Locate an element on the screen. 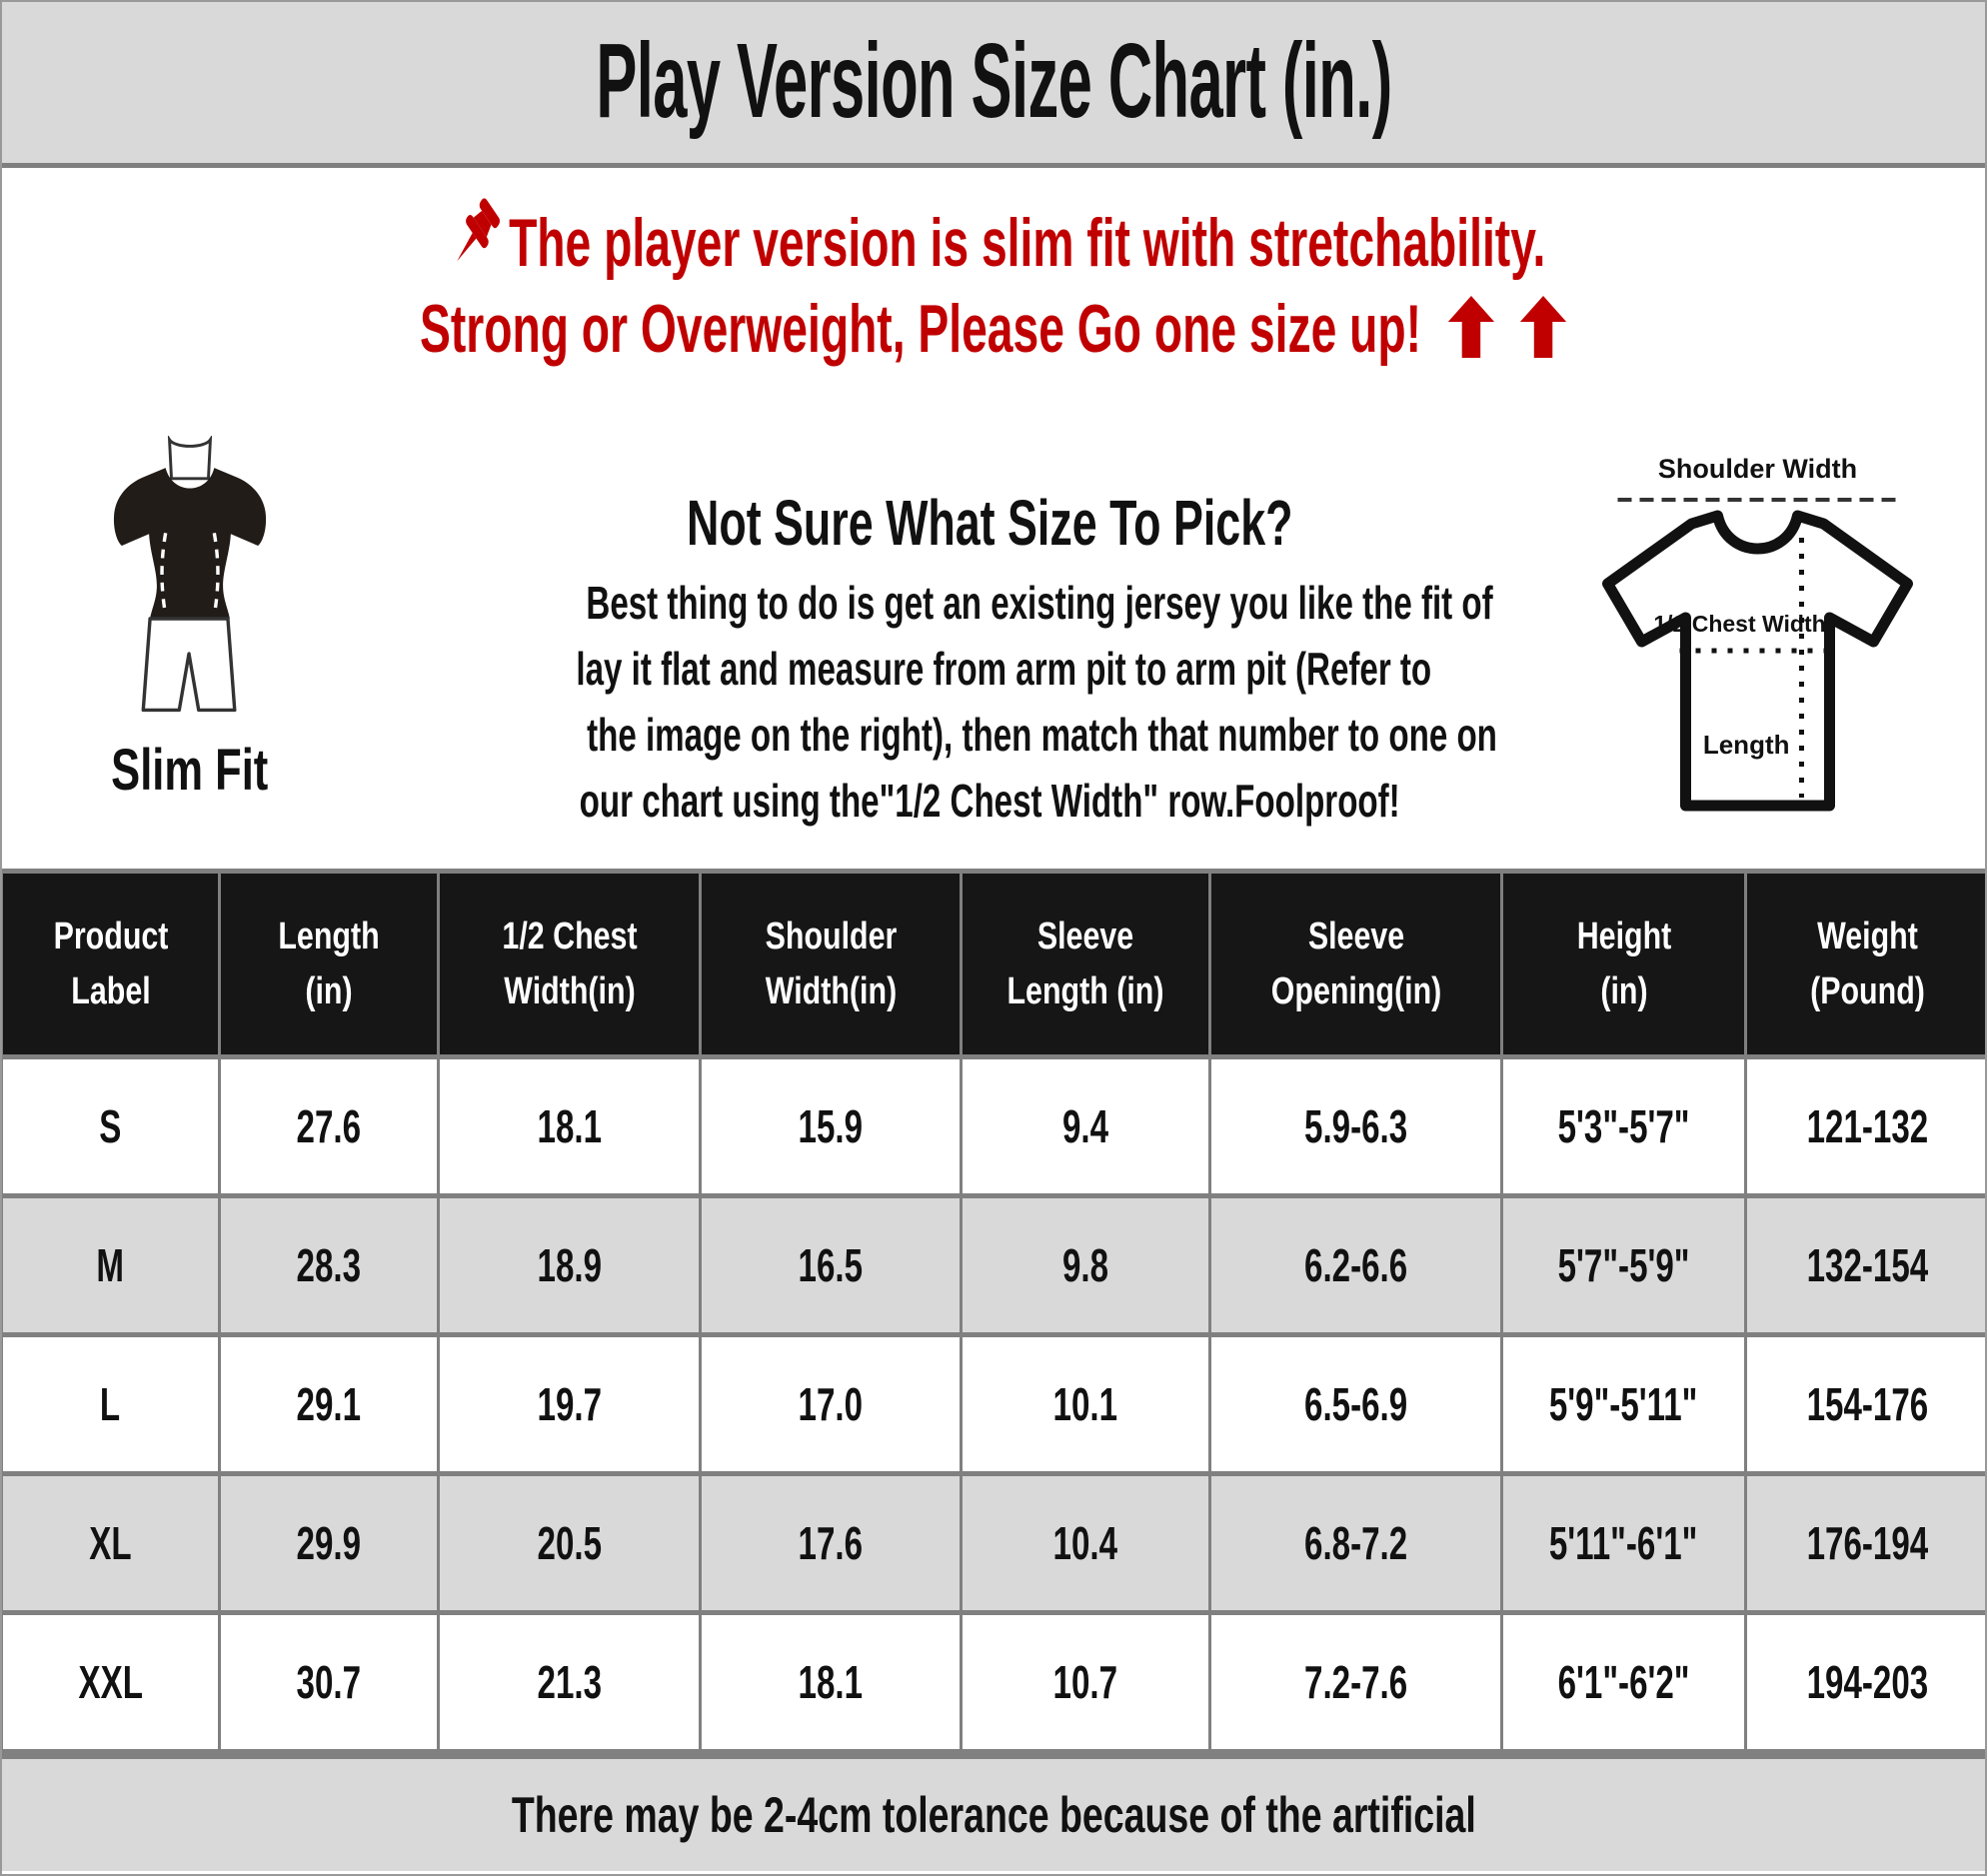 The width and height of the screenshot is (1987, 1876). size-cell: 10.4 is located at coordinates (1085, 1543).